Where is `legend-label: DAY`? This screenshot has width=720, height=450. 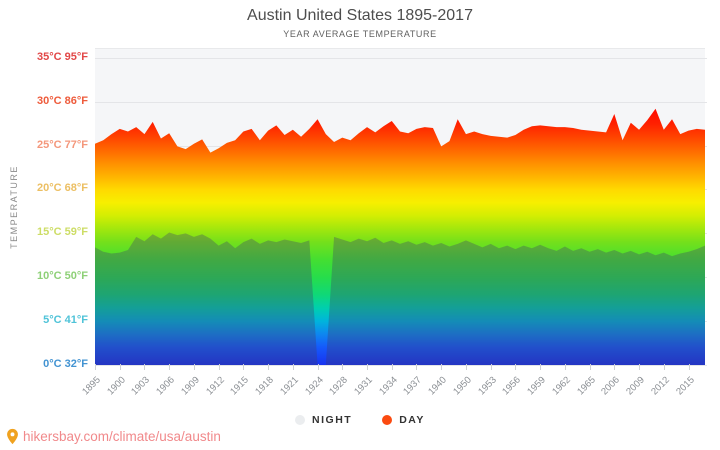
legend-label: DAY is located at coordinates (412, 420).